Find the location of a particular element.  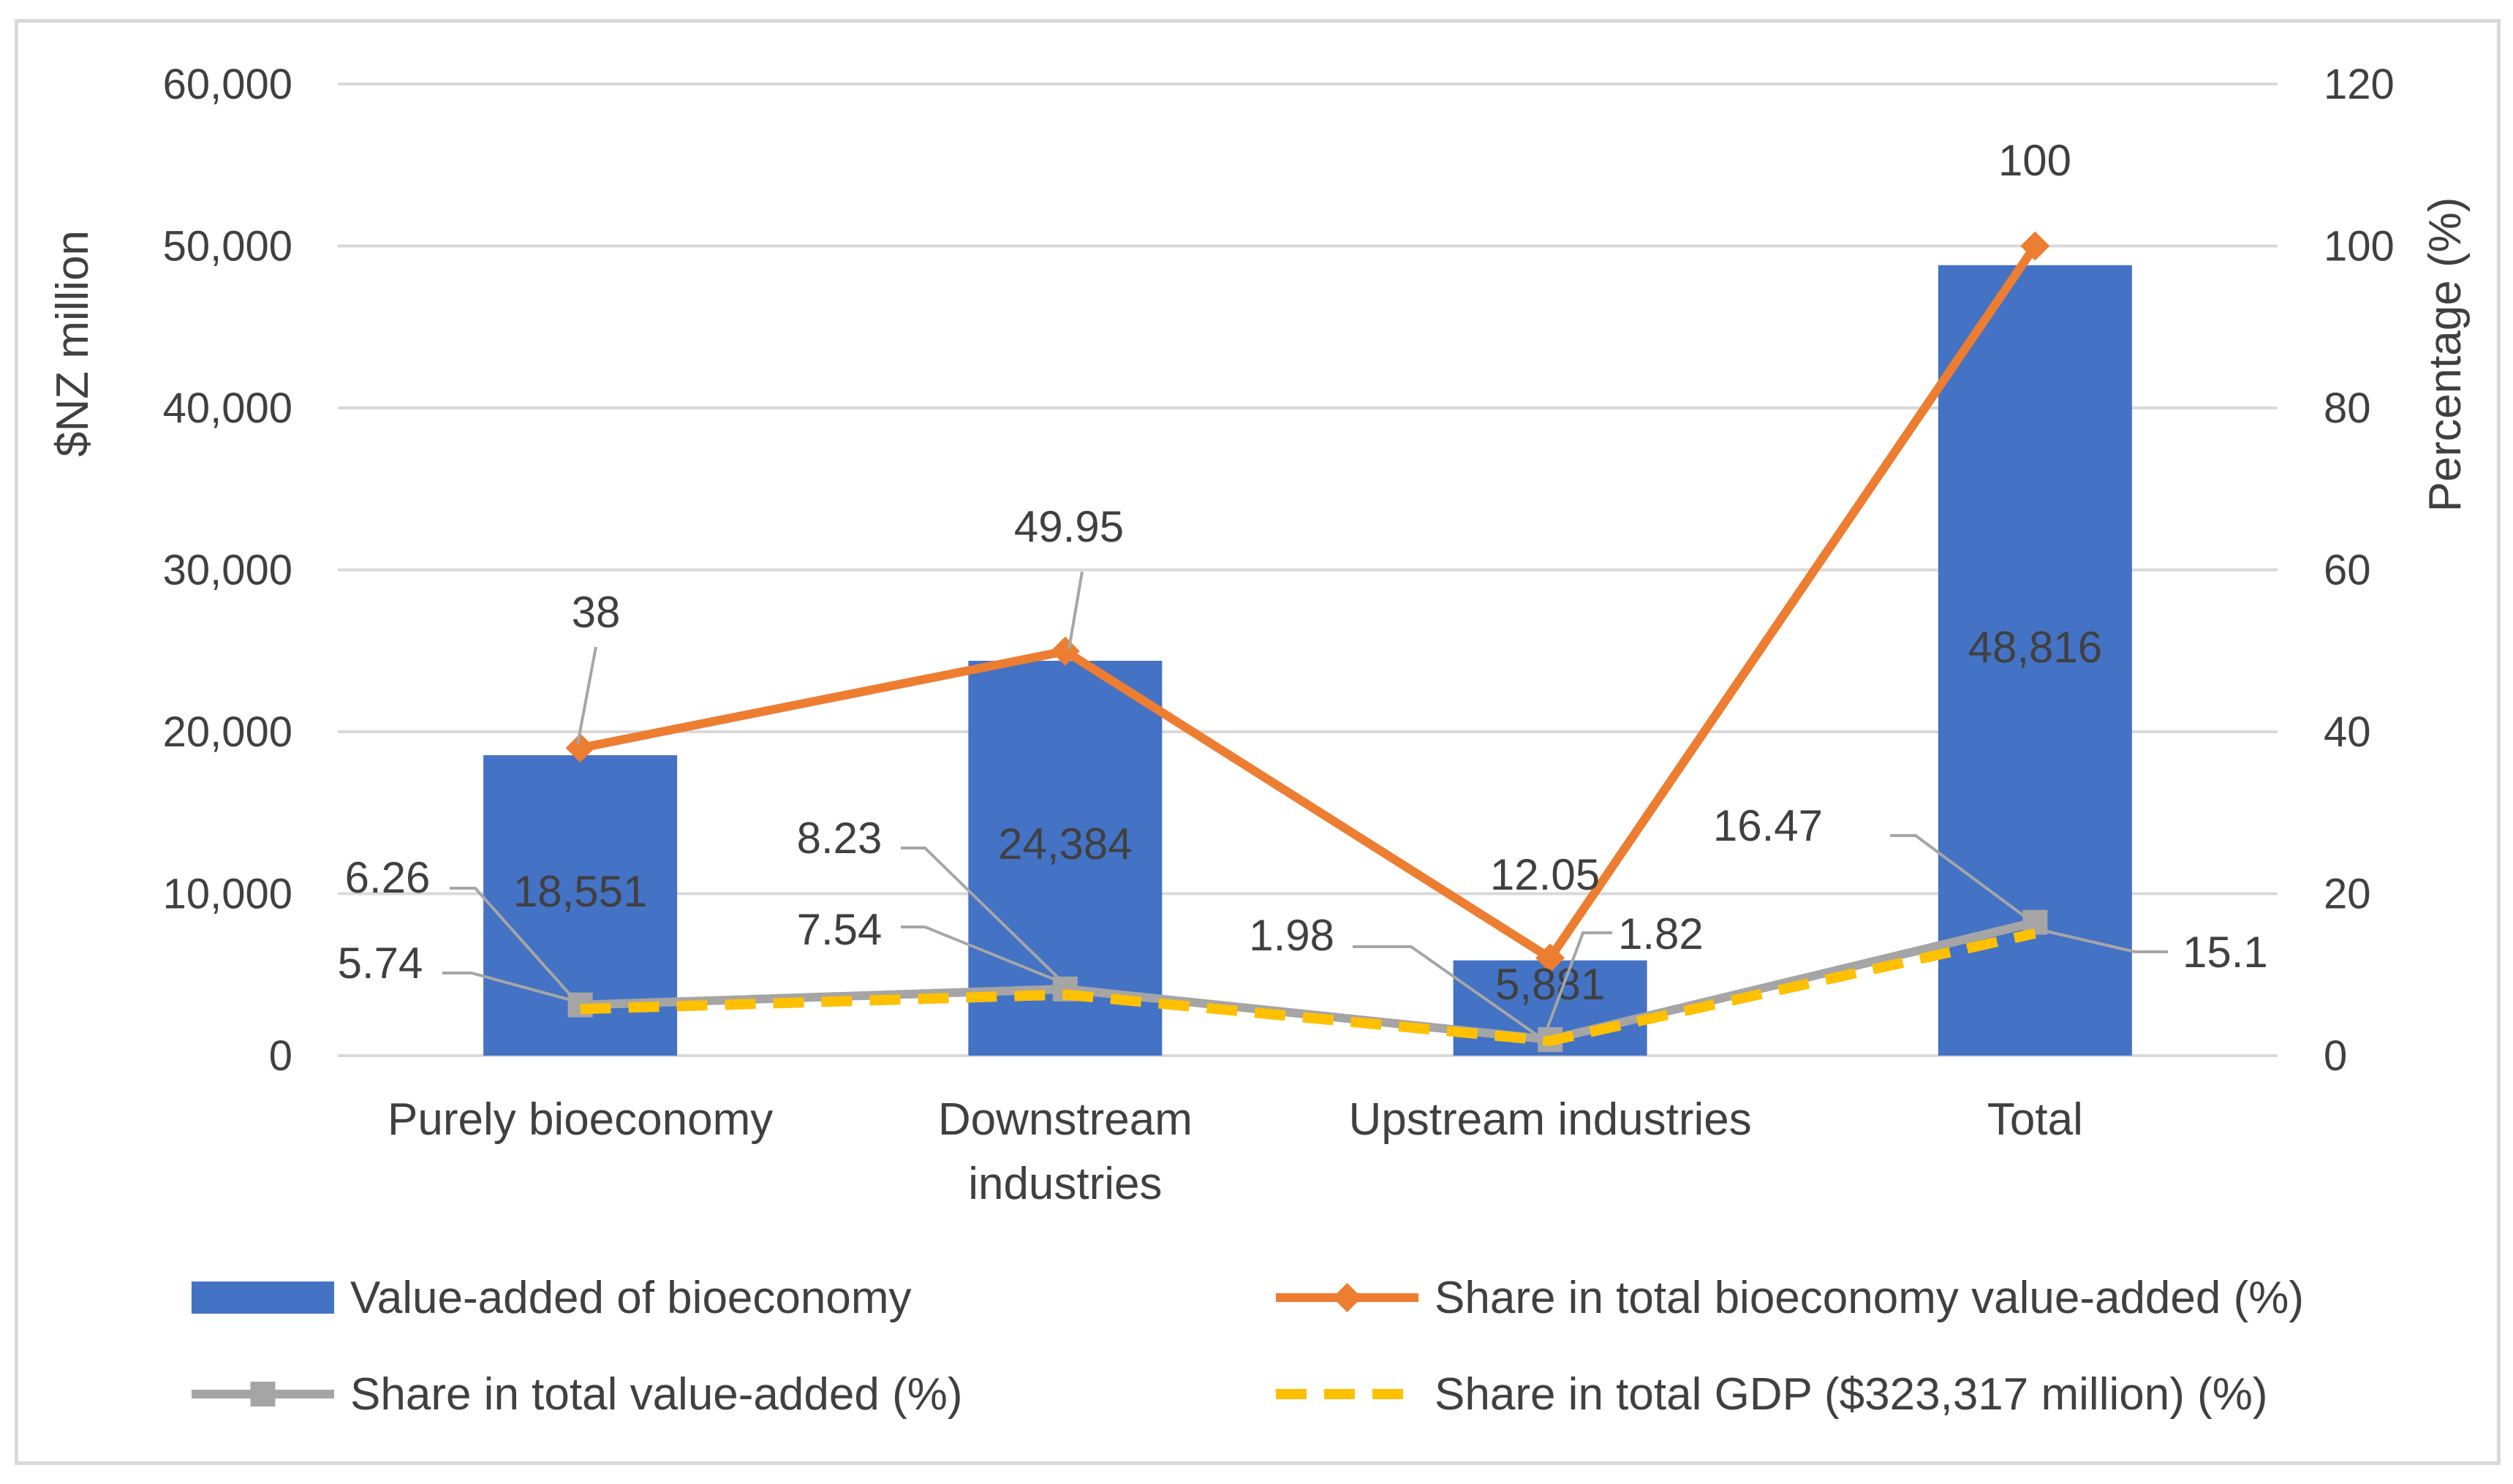

line-value-label: 7.54 is located at coordinates (840, 930).